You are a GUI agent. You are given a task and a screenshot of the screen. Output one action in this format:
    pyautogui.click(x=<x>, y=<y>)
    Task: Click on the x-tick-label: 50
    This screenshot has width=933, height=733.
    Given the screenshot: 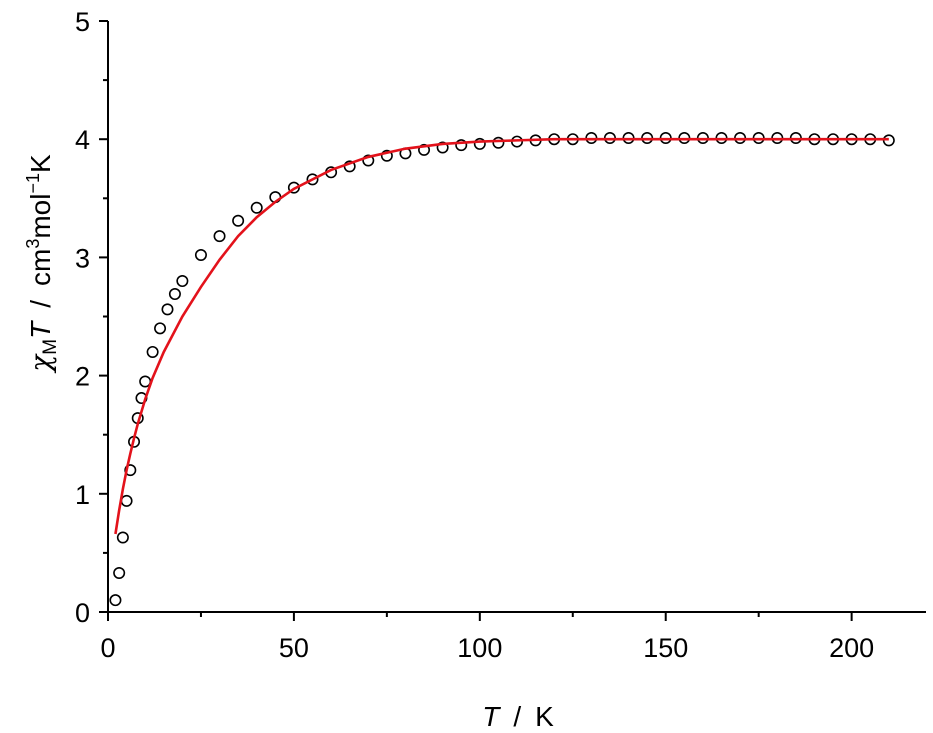 What is the action you would take?
    pyautogui.click(x=294, y=648)
    